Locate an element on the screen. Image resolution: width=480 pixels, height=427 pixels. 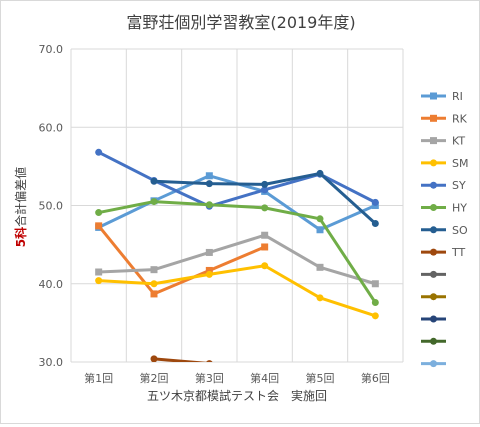
y-tick-label: 60.0 is located at coordinates (51, 127).